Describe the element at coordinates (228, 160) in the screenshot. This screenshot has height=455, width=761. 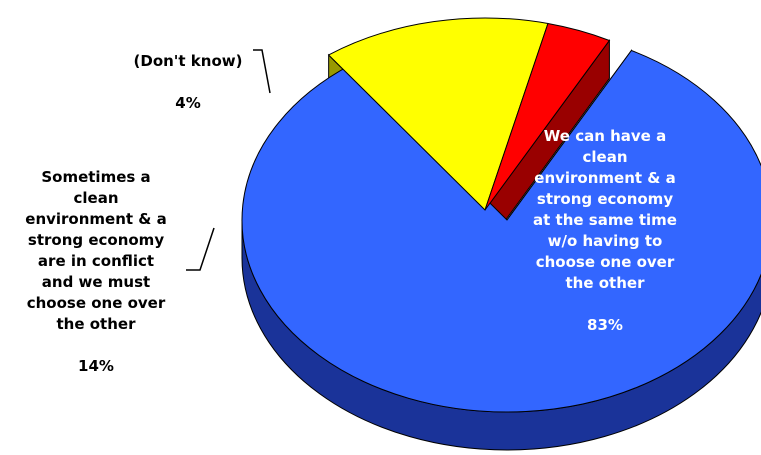
I see `leader-lines` at that location.